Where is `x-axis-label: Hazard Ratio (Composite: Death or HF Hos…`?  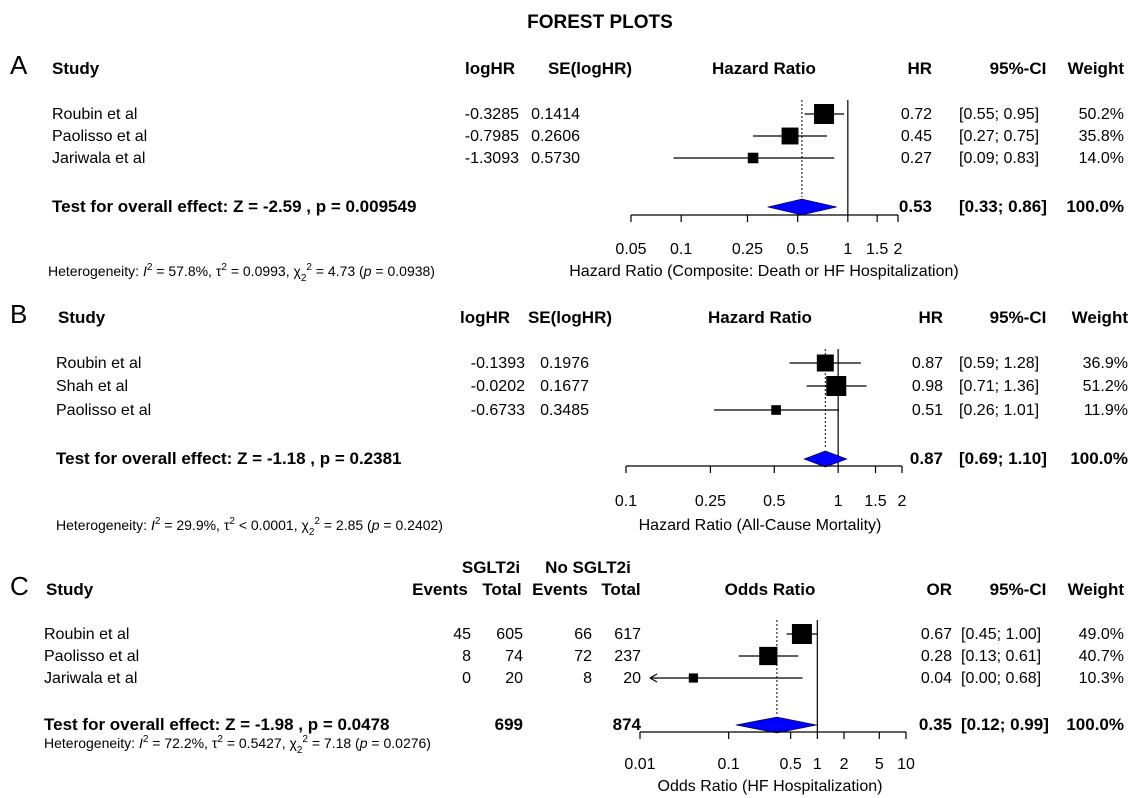
x-axis-label: Hazard Ratio (Composite: Death or HF Hos… is located at coordinates (763, 271).